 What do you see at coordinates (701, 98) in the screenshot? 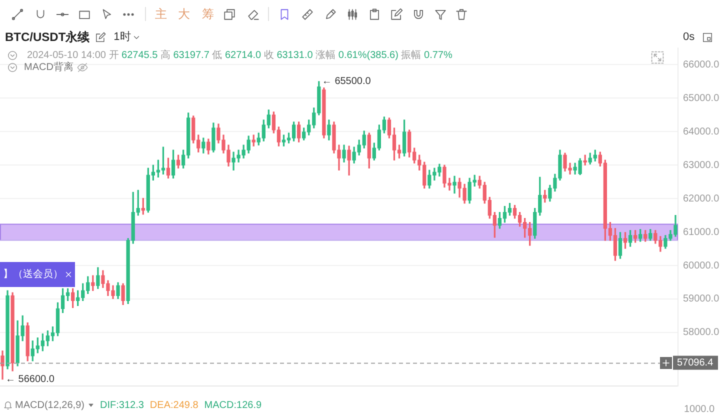
I see `y-tick-label: 65000.0` at bounding box center [701, 98].